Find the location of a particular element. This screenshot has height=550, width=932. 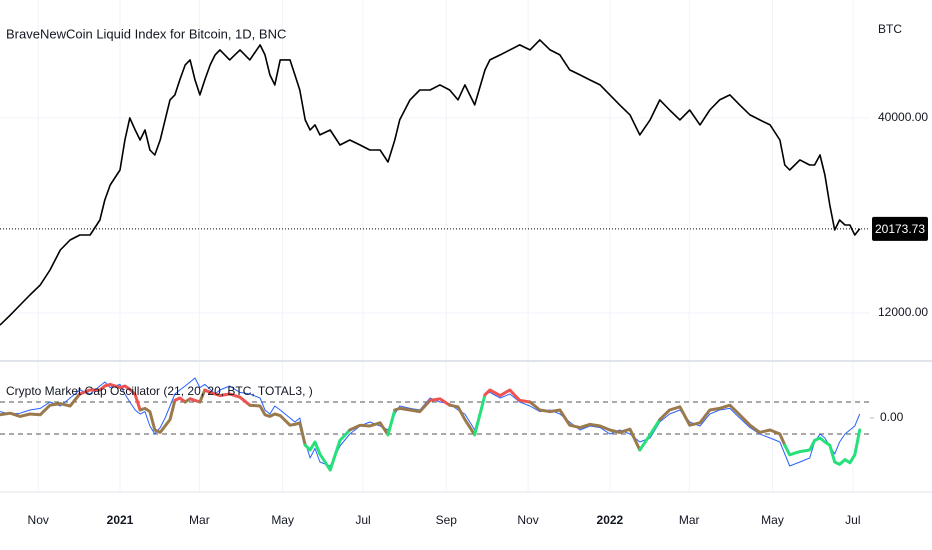

last-price-label: 20173.73 is located at coordinates (900, 229).